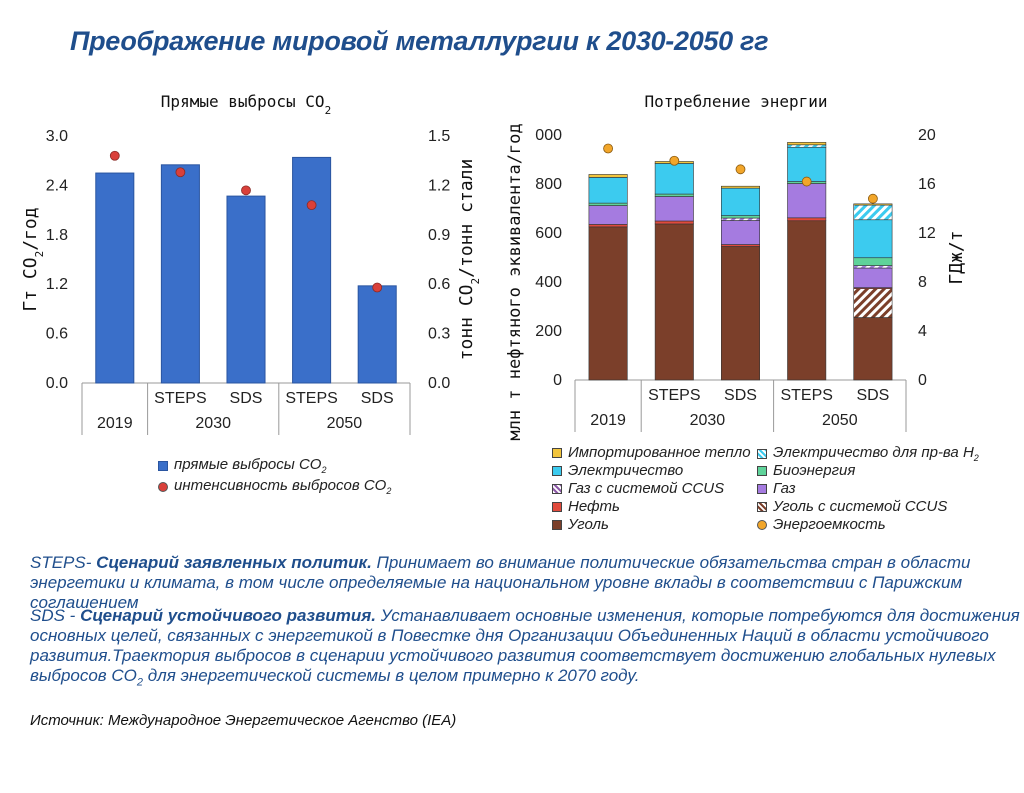 Image resolution: width=1024 pixels, height=793 pixels. I want to click on legend-label: Уголь с системой CCUS, so click(860, 506).